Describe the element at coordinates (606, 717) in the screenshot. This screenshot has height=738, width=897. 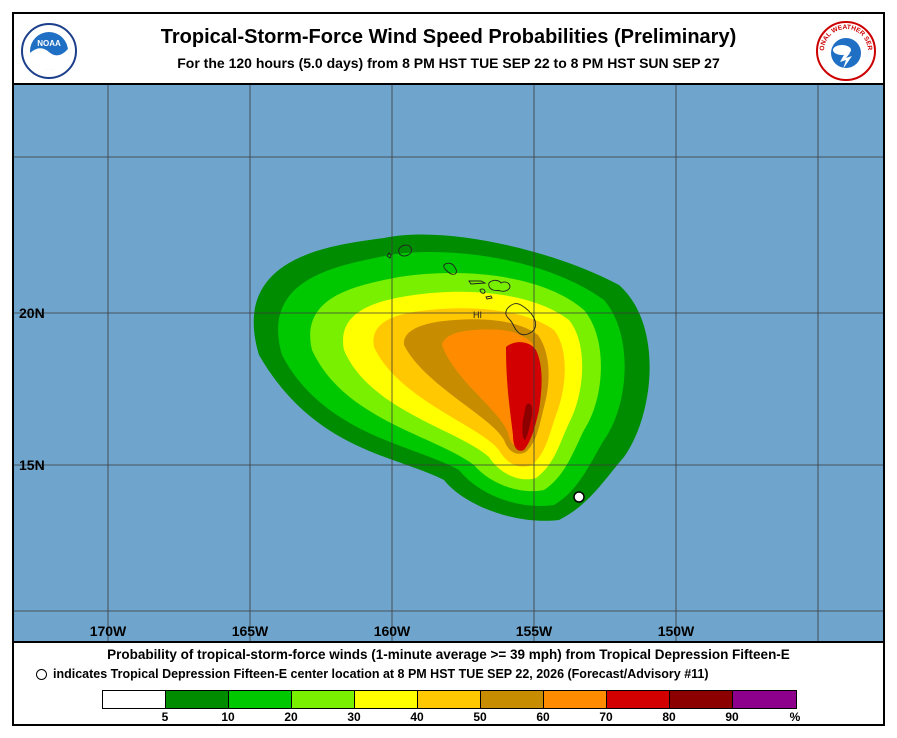
I see `legend-label: 70` at that location.